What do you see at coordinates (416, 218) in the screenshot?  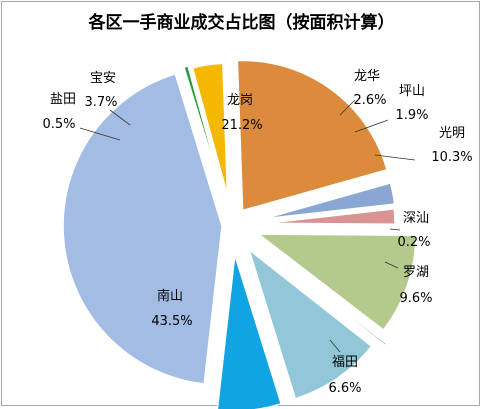 I see `slice-label-深汕: 深汕` at bounding box center [416, 218].